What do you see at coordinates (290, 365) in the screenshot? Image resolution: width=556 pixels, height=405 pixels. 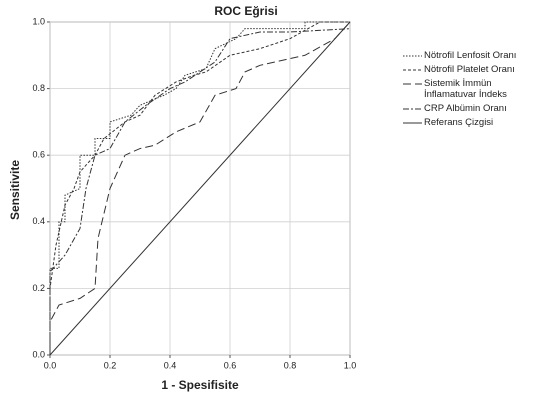 I see `x-tick-label: 0.8` at bounding box center [290, 365].